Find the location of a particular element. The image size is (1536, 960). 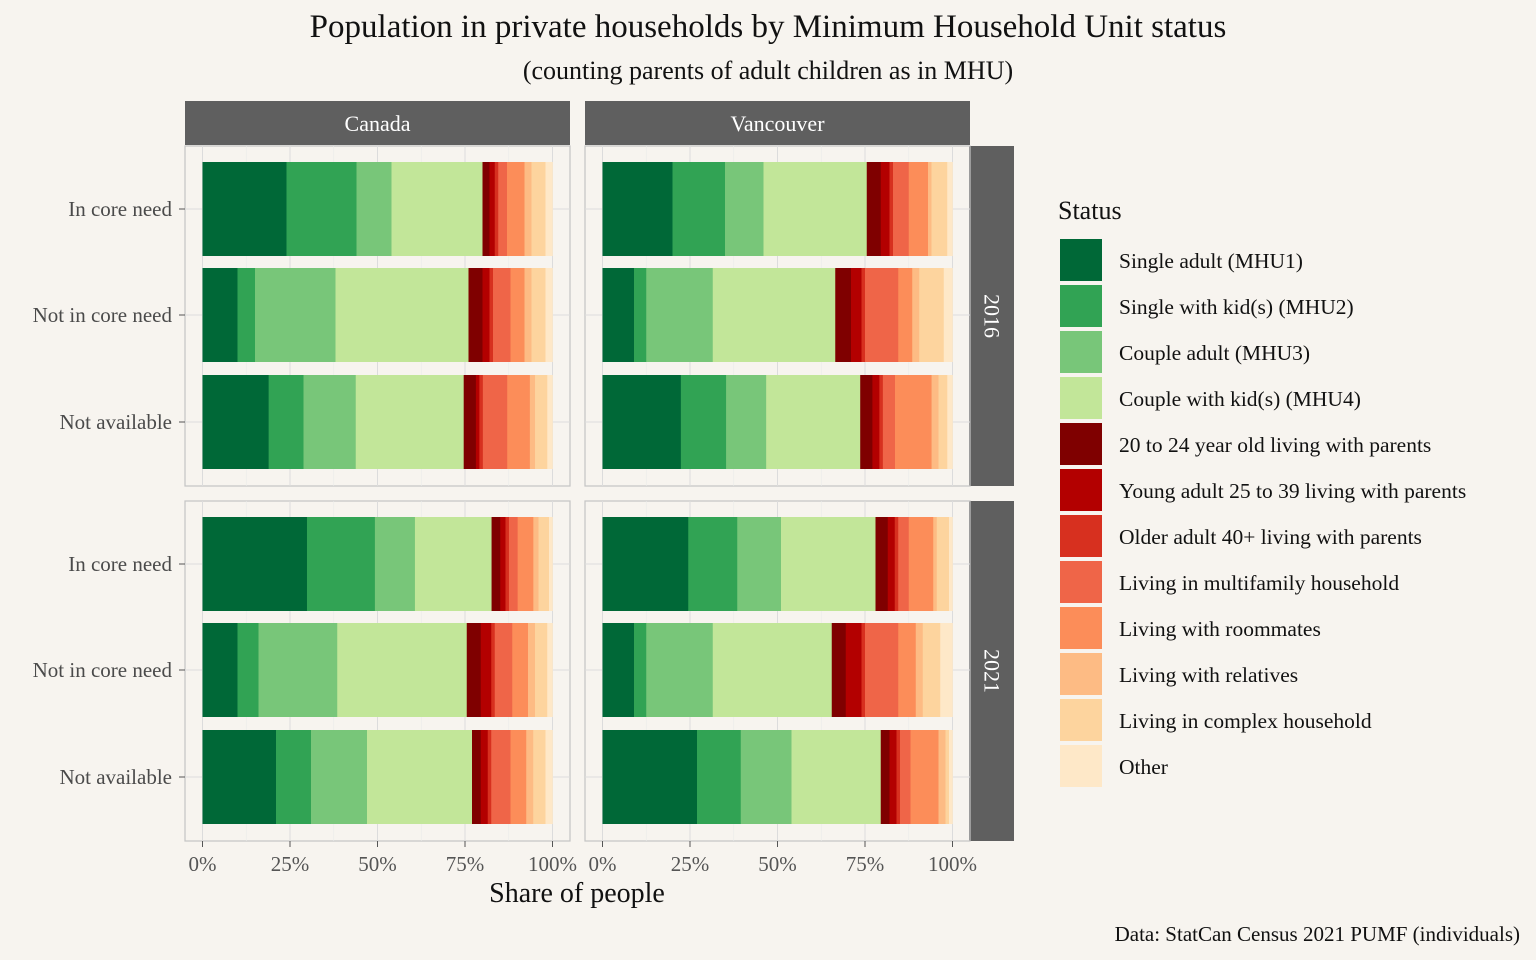

bar-vancouver-2021-in-core-need-couple-adult-mhu3 is located at coordinates (759, 564).